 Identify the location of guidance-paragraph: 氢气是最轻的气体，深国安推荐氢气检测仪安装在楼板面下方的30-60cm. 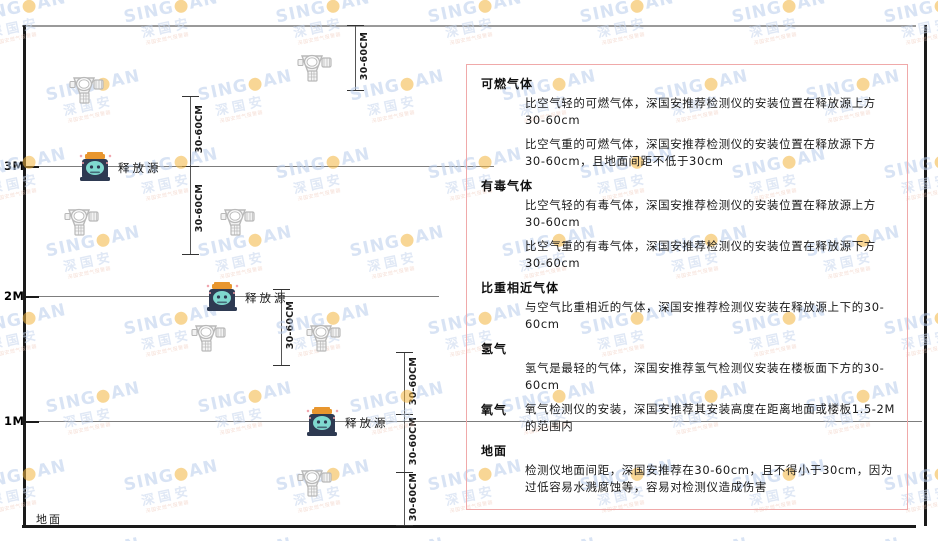
(705, 376).